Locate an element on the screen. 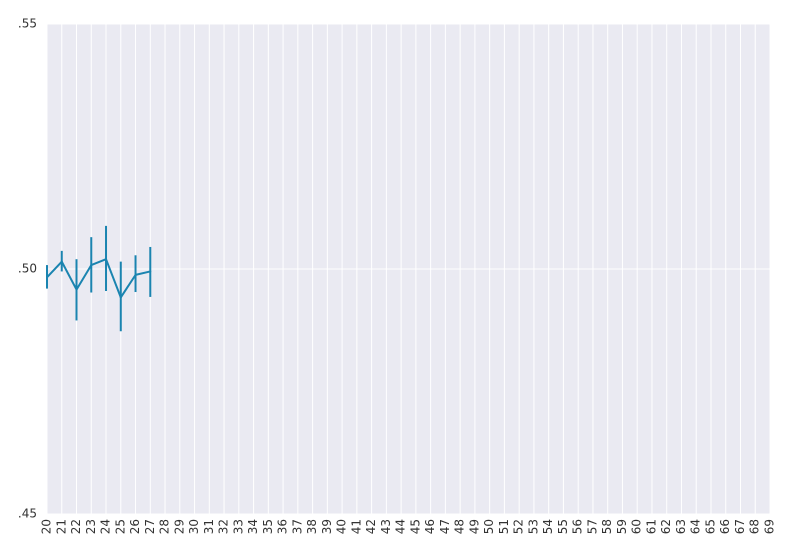  x-tick-label: 30 is located at coordinates (194, 526).